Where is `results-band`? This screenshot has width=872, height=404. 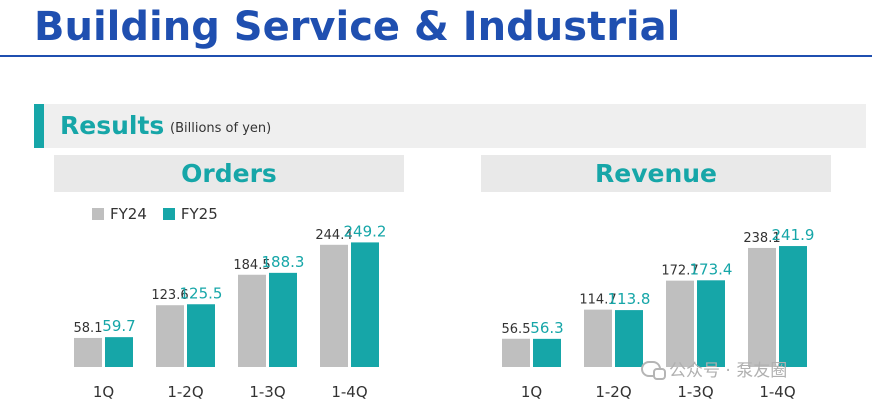 results-band is located at coordinates (450, 126).